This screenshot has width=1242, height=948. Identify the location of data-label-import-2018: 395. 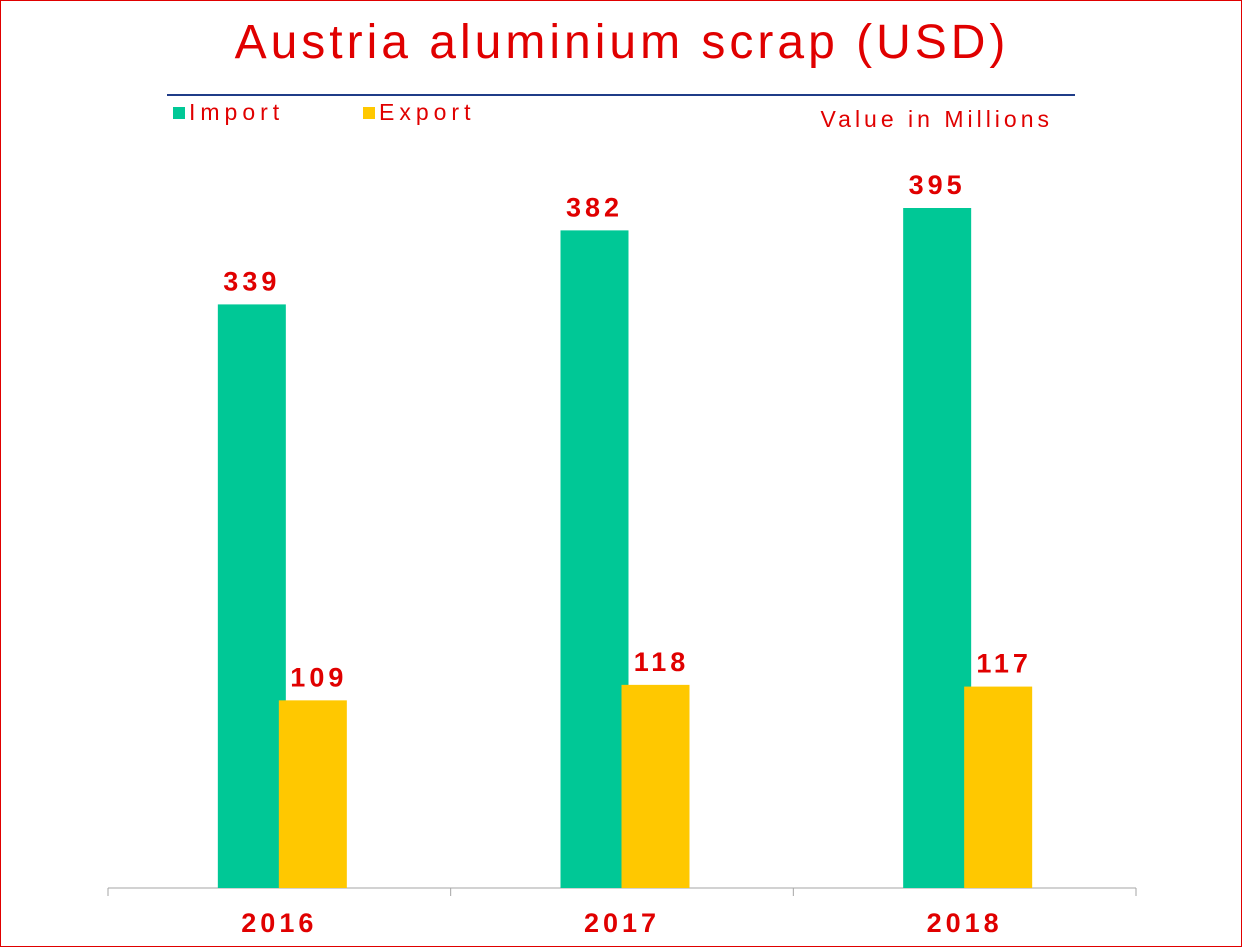
(937, 185).